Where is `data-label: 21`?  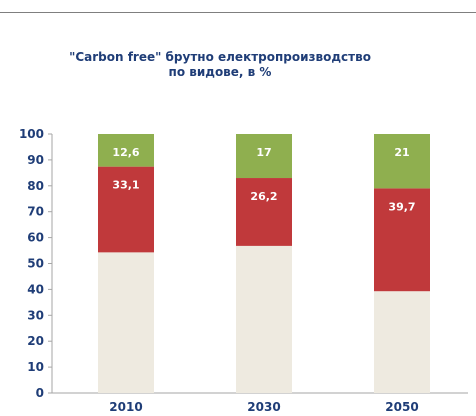
data-label: 21 is located at coordinates (401, 152).